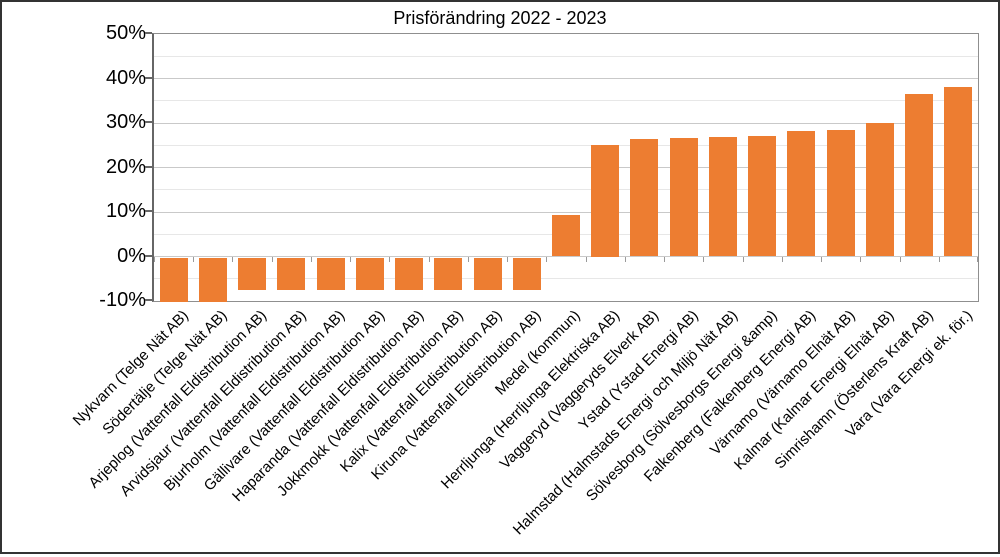  Describe the element at coordinates (122, 300) in the screenshot. I see `y-axis-tick-label: -10%` at that location.